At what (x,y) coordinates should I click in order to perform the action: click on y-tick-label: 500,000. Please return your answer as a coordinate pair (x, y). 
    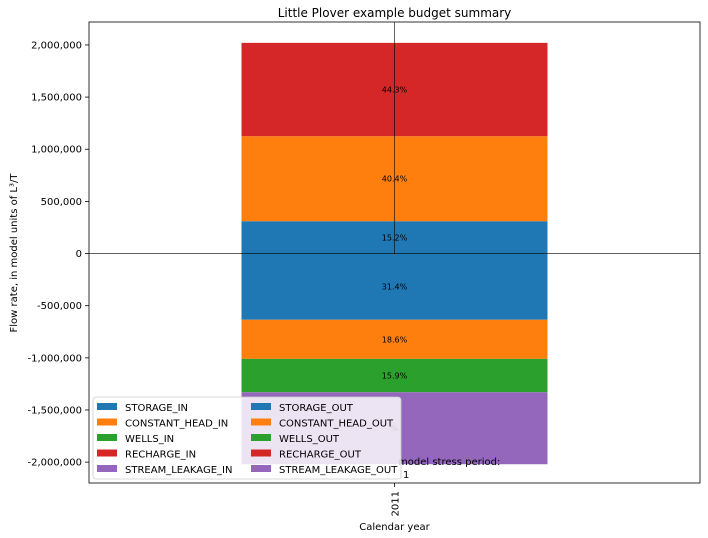
    Looking at the image, I should click on (61, 202).